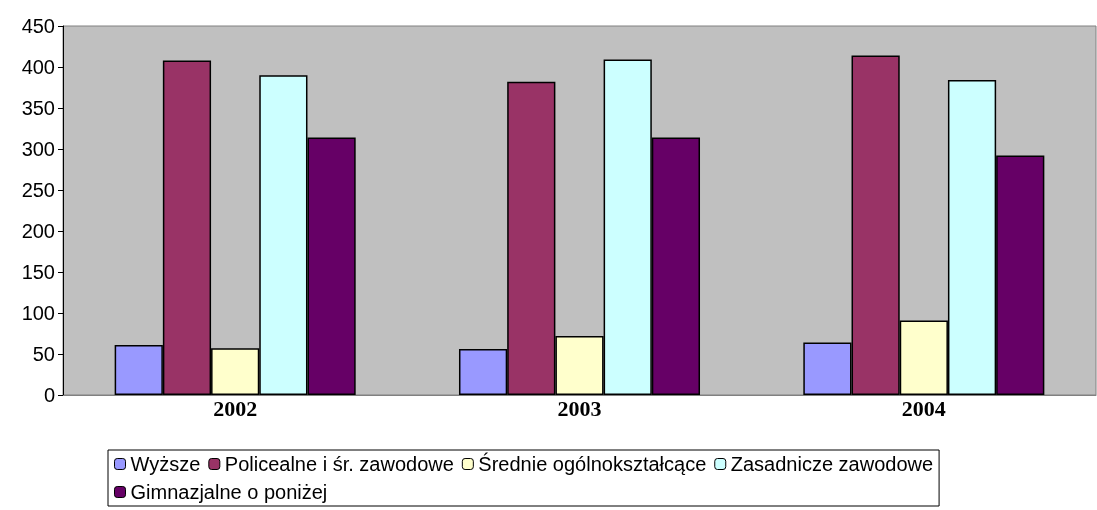  What do you see at coordinates (832, 464) in the screenshot?
I see `legend-label: Zasadnicze zawodowe` at bounding box center [832, 464].